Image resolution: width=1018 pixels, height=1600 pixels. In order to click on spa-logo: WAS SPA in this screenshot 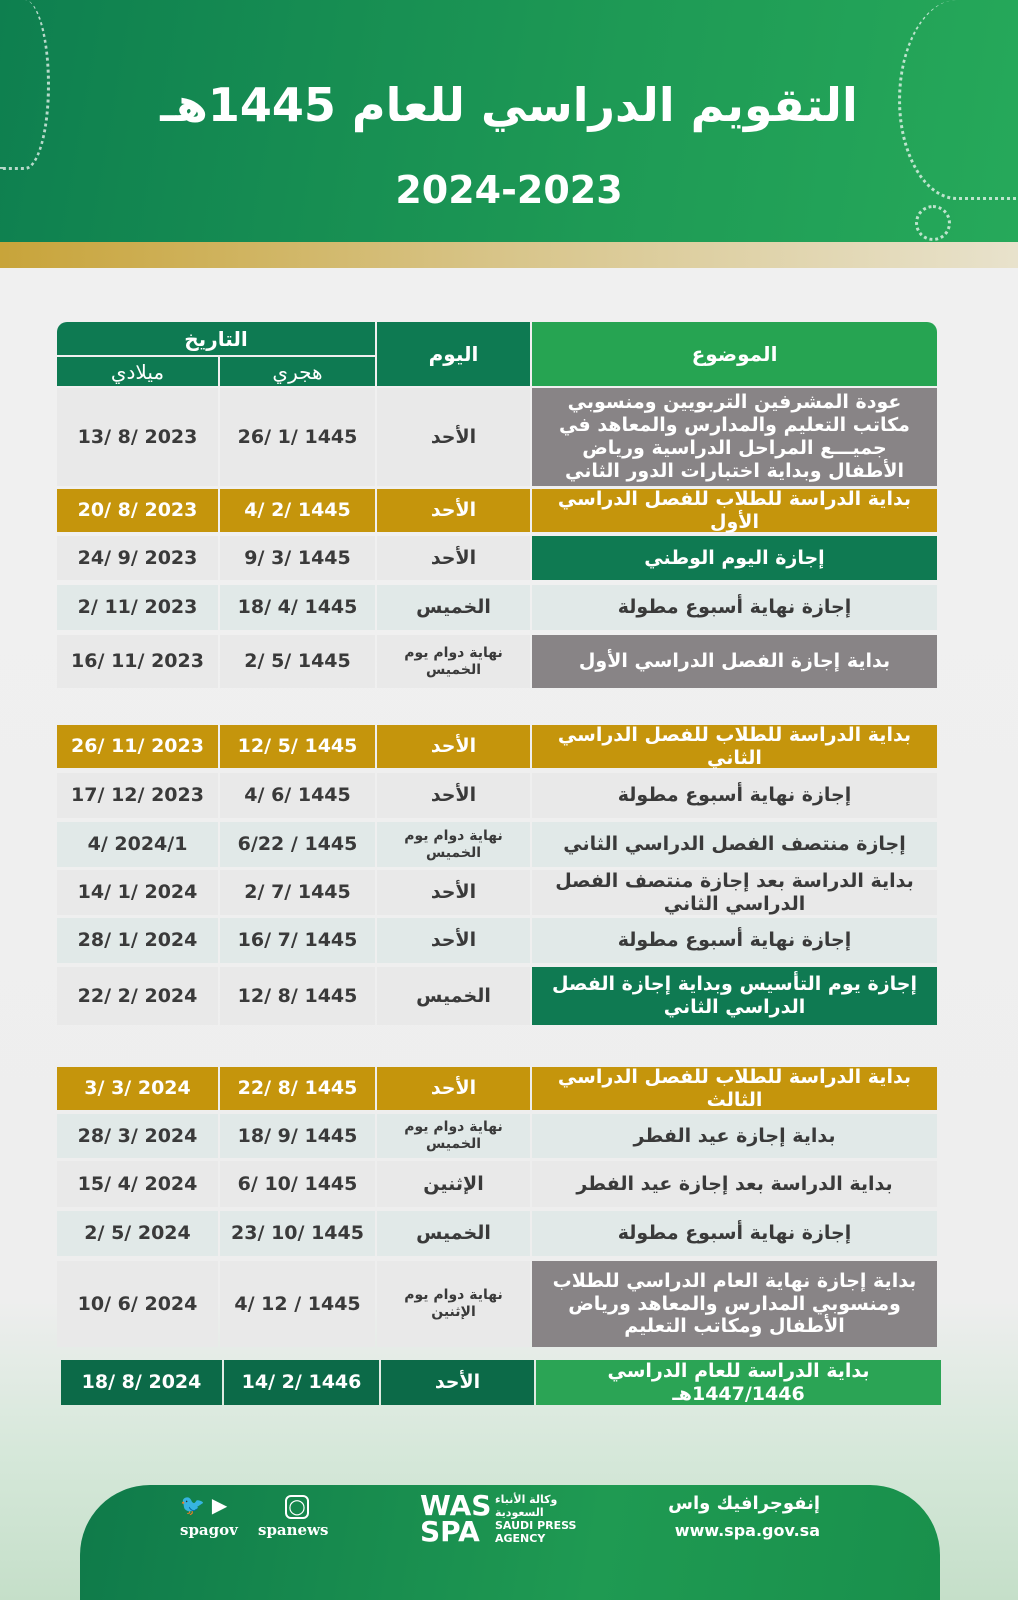, I will do `click(456, 1518)`.